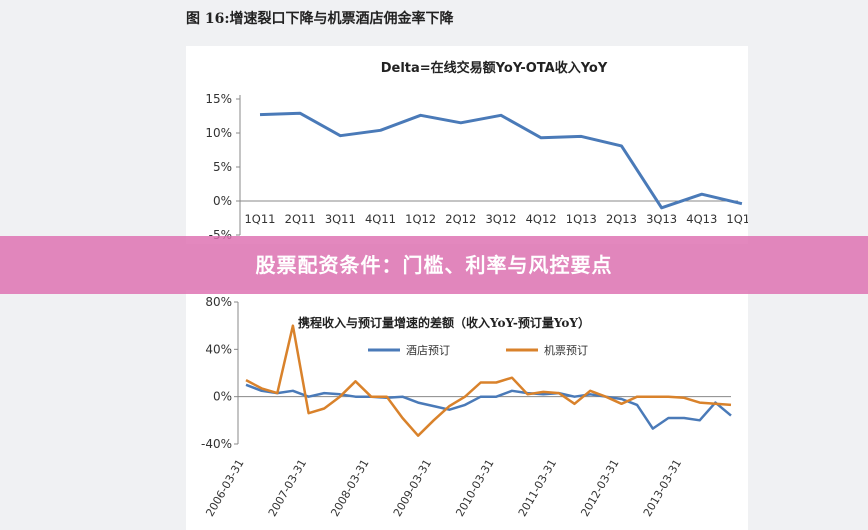 This screenshot has height=530, width=868. I want to click on y-tick-label: 15%, so click(218, 99).